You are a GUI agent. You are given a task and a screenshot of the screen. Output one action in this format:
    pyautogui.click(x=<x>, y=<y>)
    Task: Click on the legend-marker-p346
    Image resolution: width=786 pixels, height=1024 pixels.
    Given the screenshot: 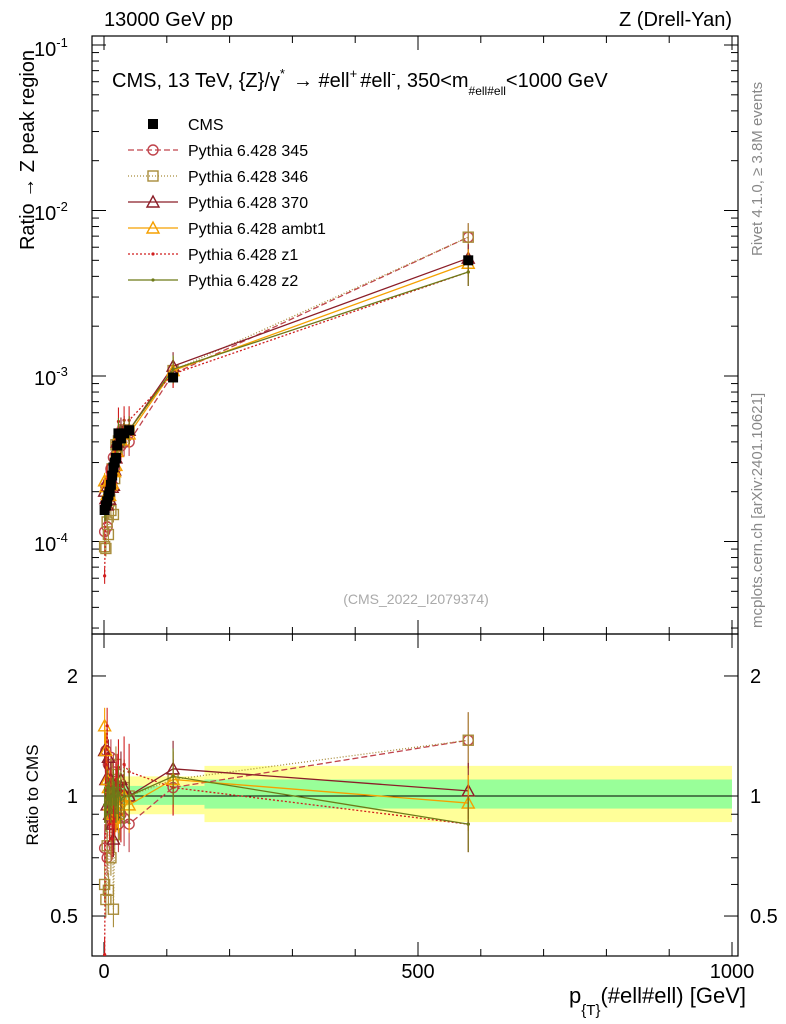 What is the action you would take?
    pyautogui.click(x=153, y=176)
    